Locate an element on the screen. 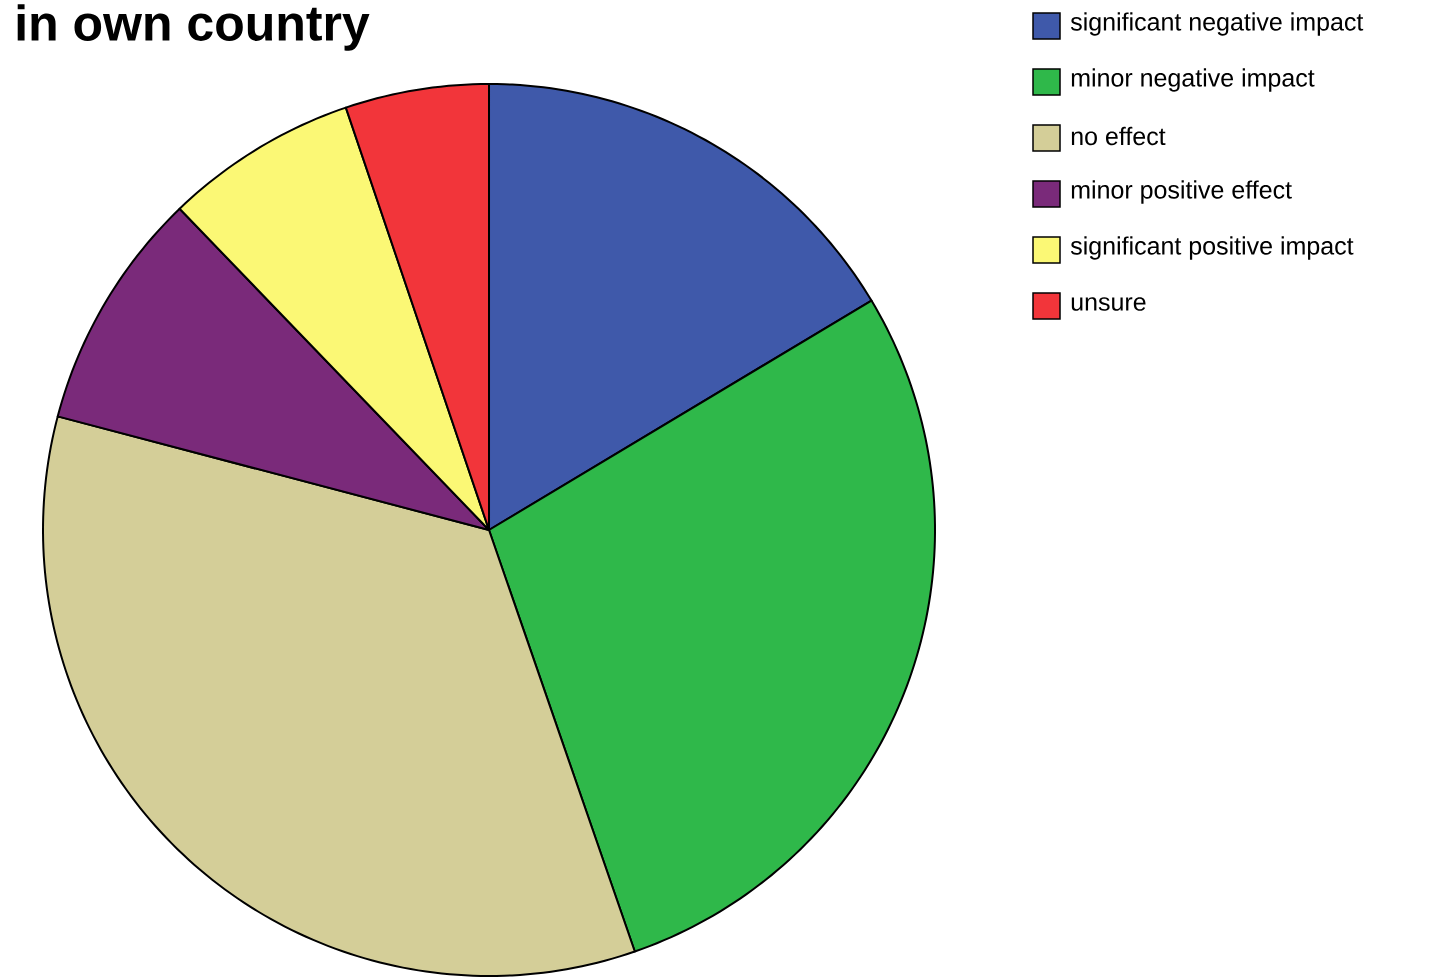 This screenshot has width=1454, height=977. legend-label: unsure is located at coordinates (1108, 304).